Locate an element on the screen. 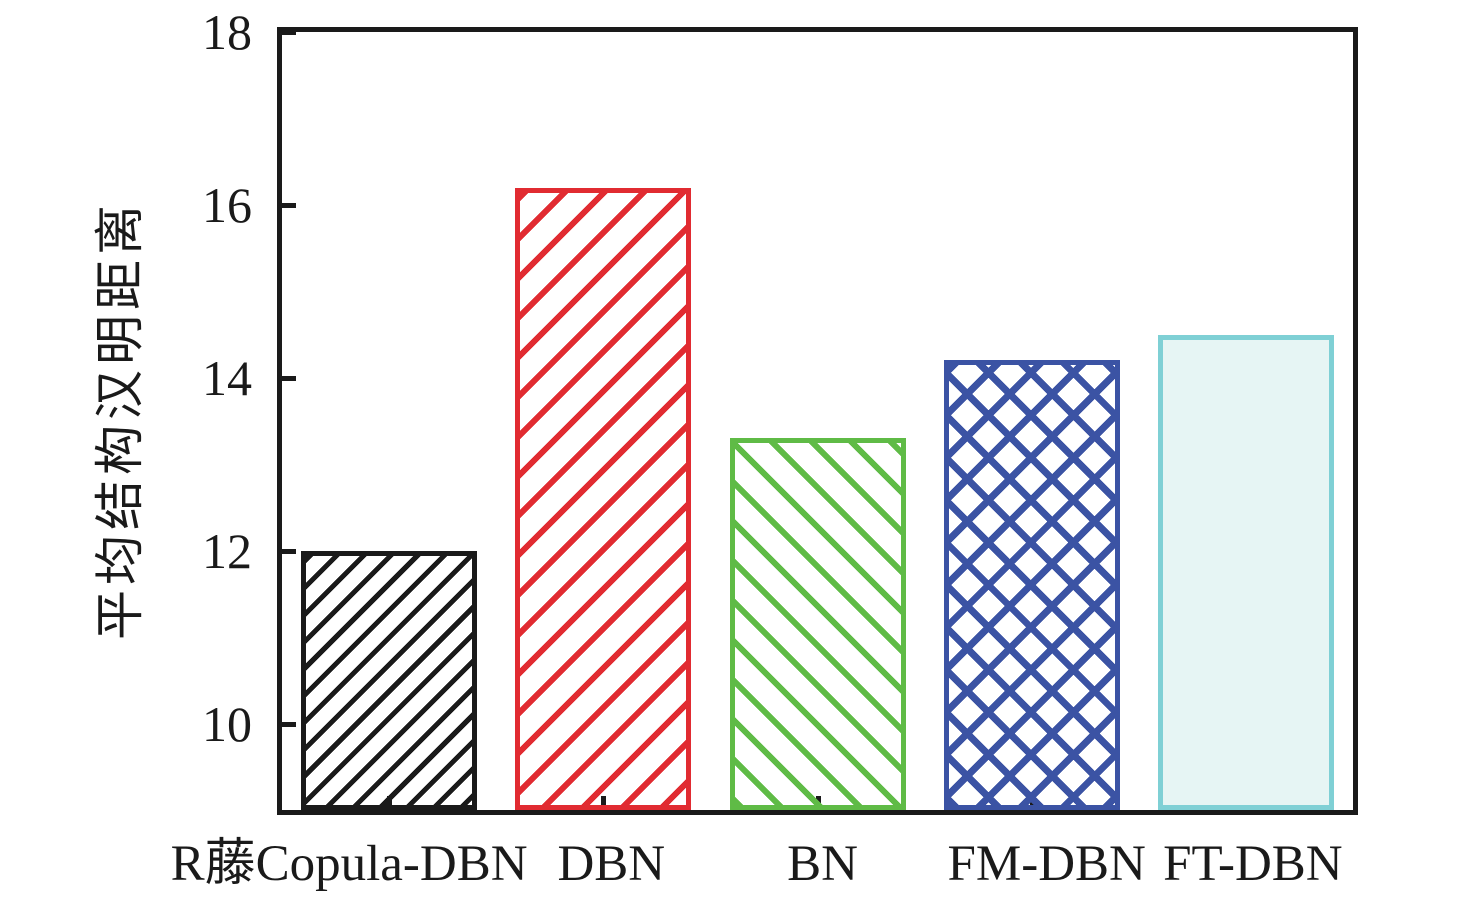 The width and height of the screenshot is (1476, 900). bar-BN is located at coordinates (817, 624).